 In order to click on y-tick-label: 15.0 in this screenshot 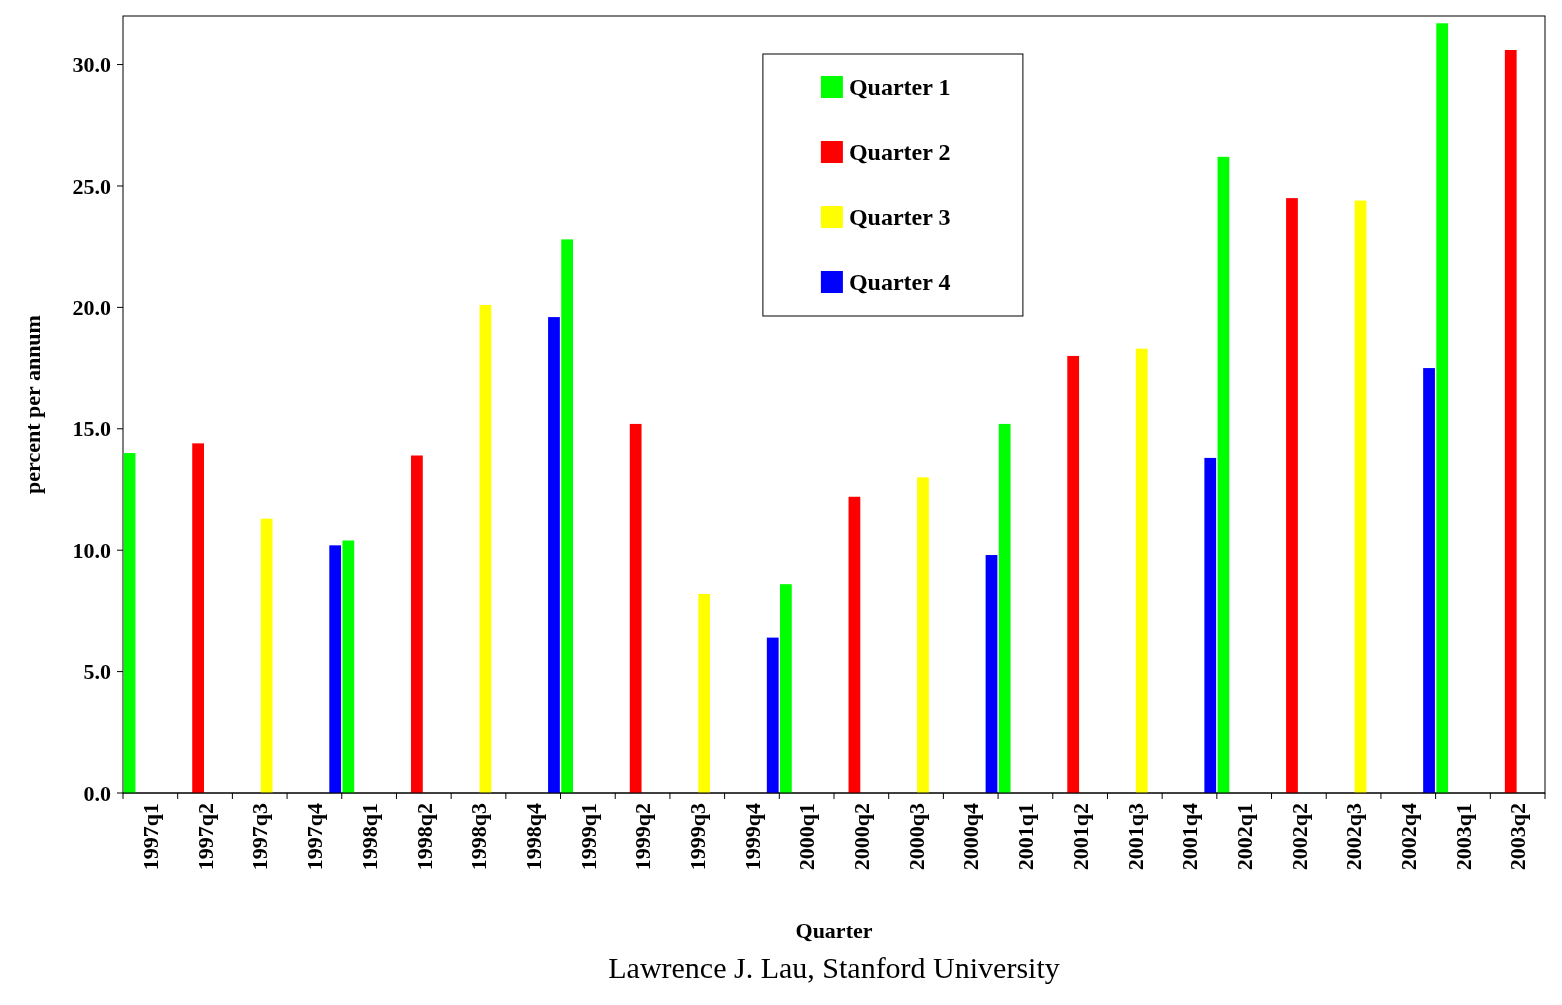, I will do `click(91, 429)`.